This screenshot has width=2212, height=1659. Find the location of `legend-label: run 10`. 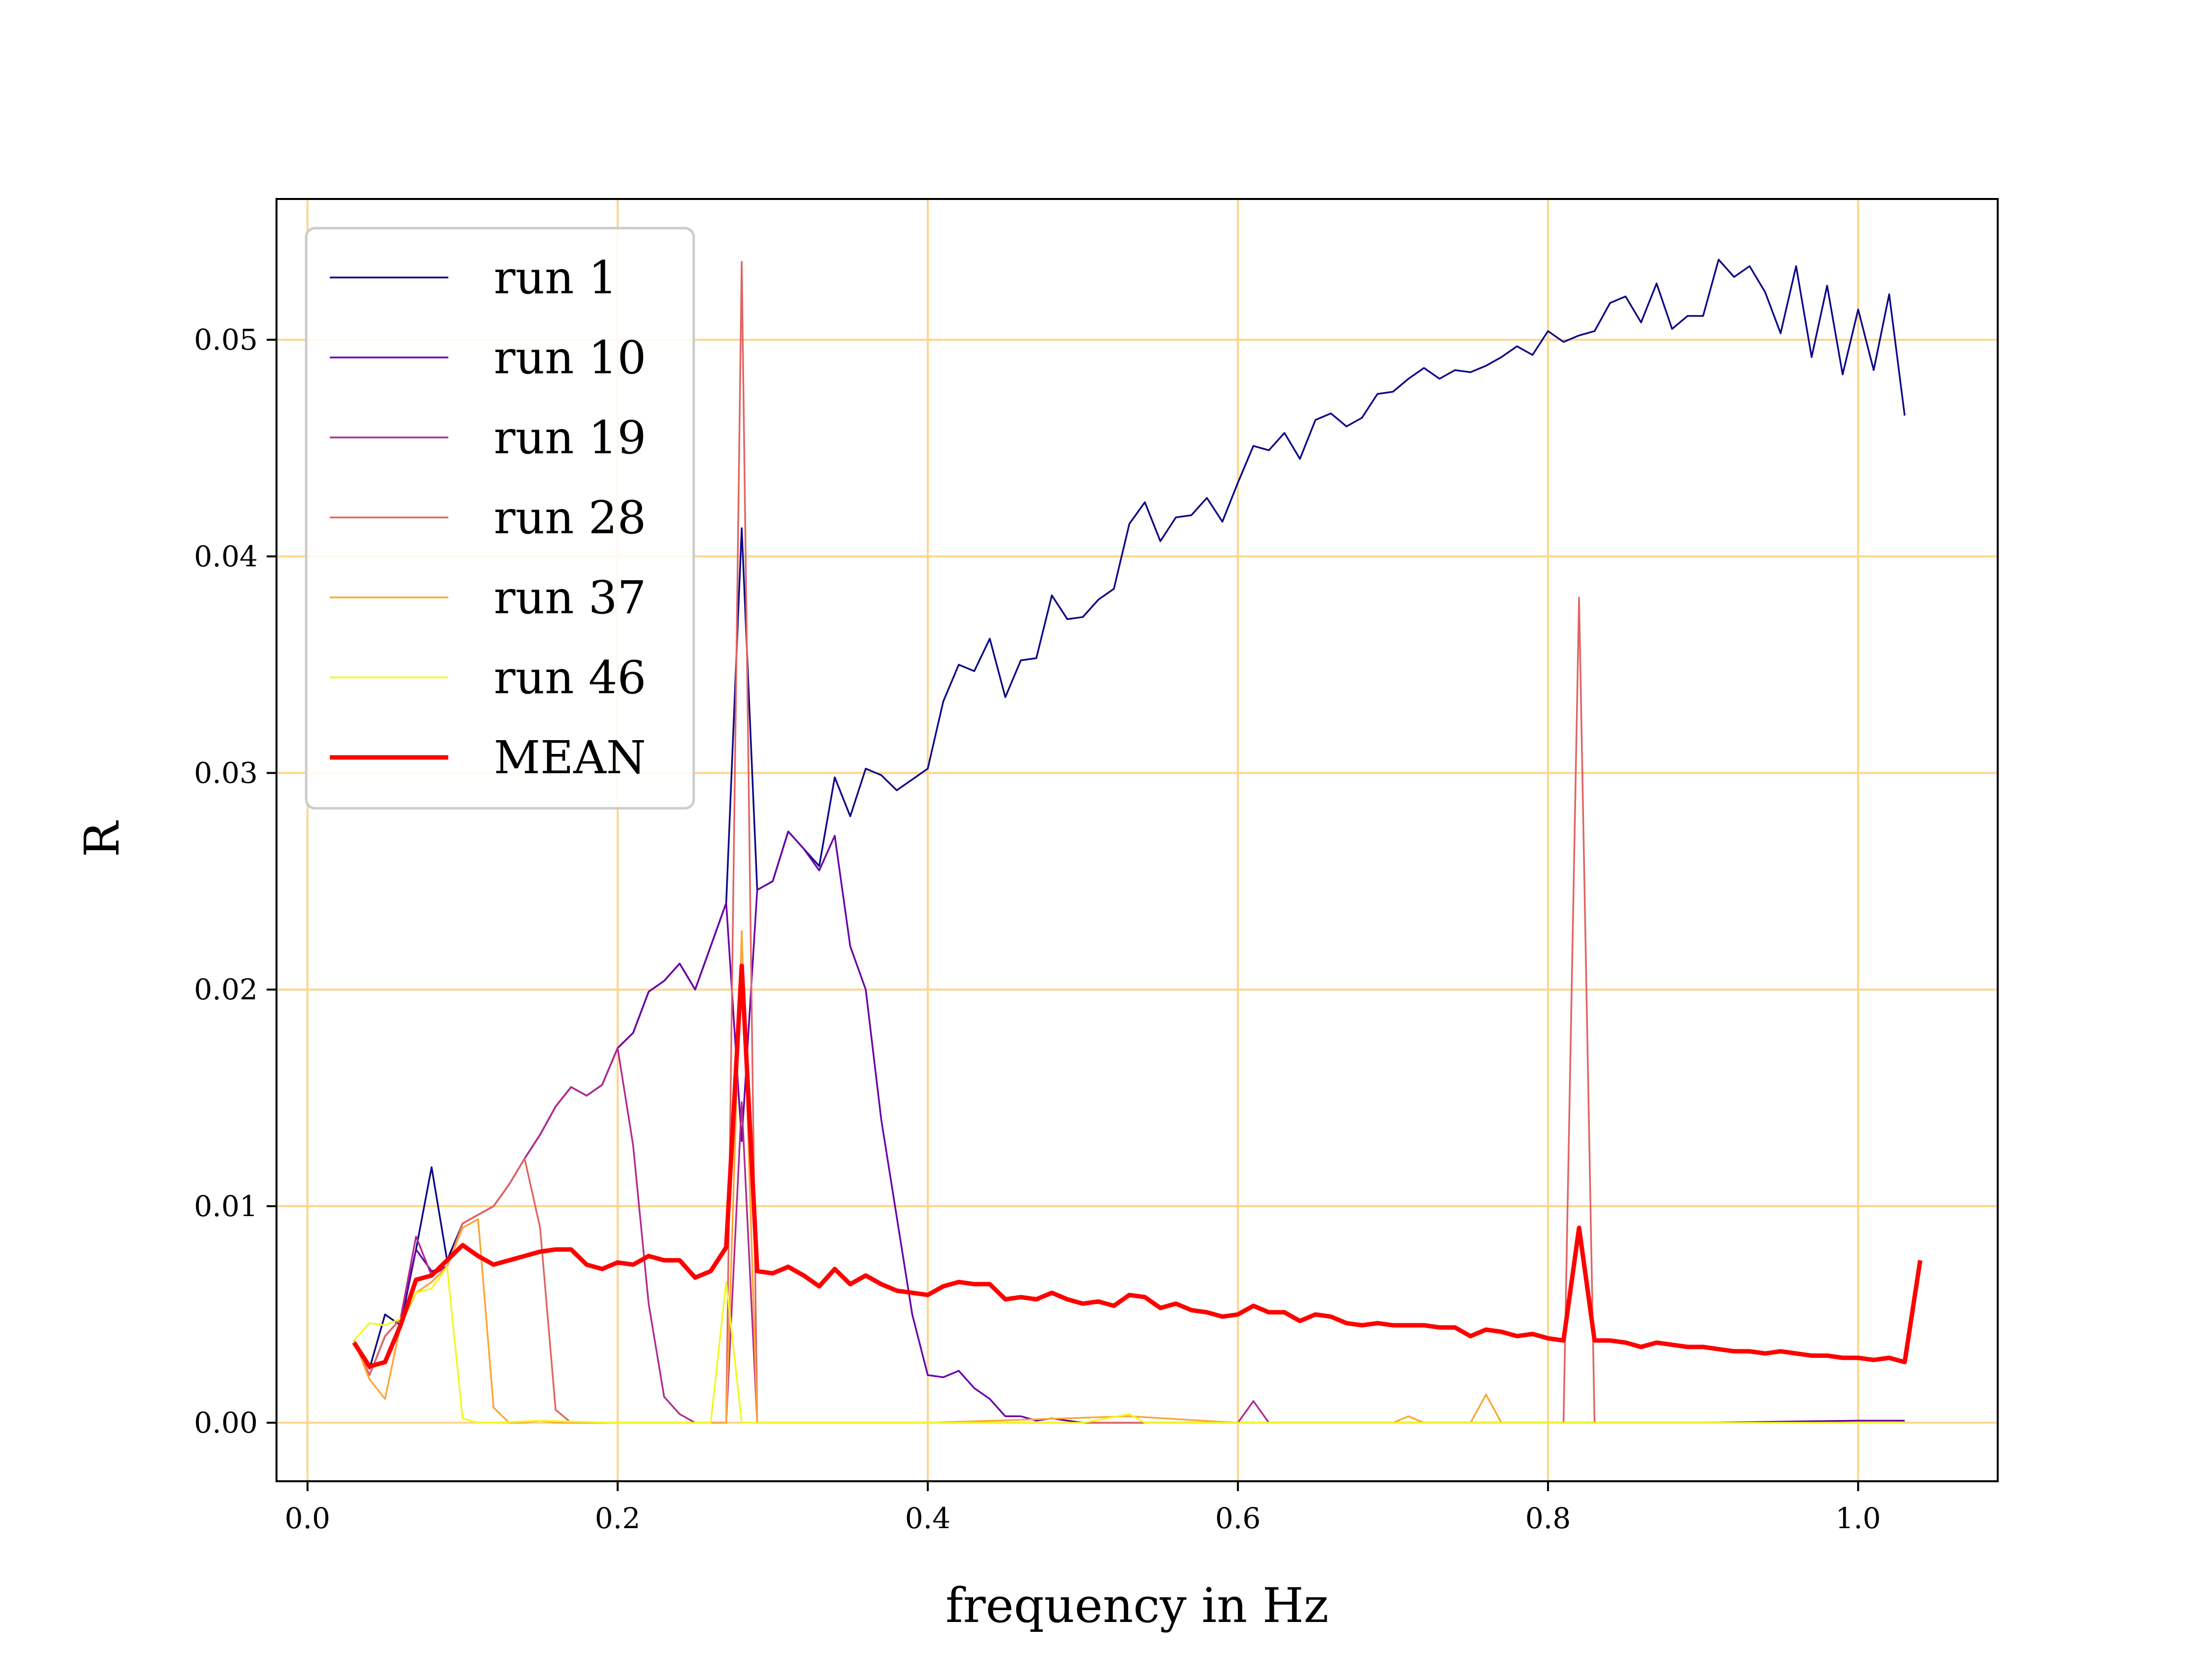

legend-label: run 10 is located at coordinates (570, 357).